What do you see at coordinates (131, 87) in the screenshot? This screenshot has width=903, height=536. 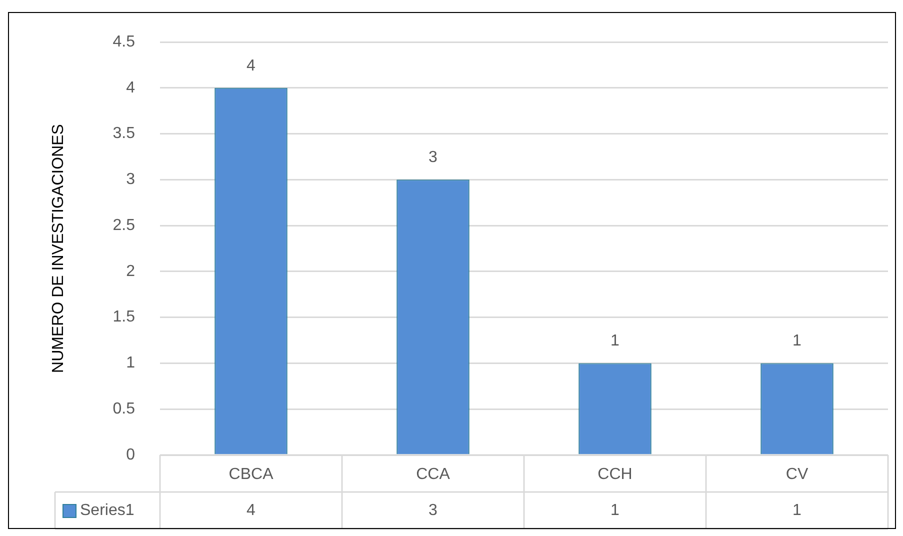 I see `y-tick-label: 4` at bounding box center [131, 87].